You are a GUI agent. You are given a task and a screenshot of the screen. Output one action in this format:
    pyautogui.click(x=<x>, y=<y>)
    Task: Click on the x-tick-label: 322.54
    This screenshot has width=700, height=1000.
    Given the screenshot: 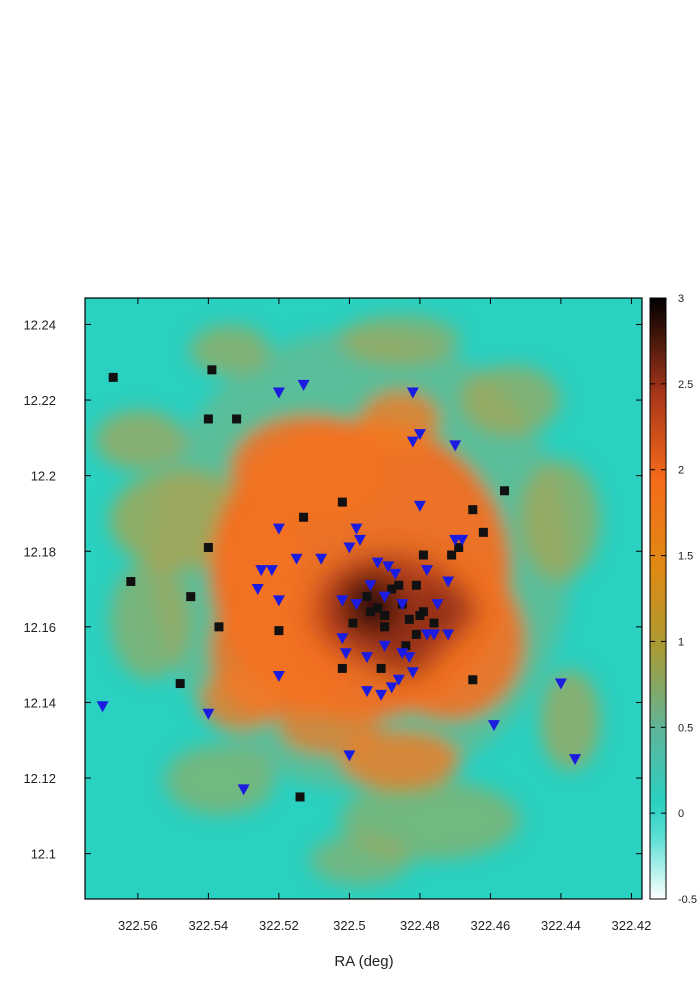 What is the action you would take?
    pyautogui.click(x=209, y=925)
    